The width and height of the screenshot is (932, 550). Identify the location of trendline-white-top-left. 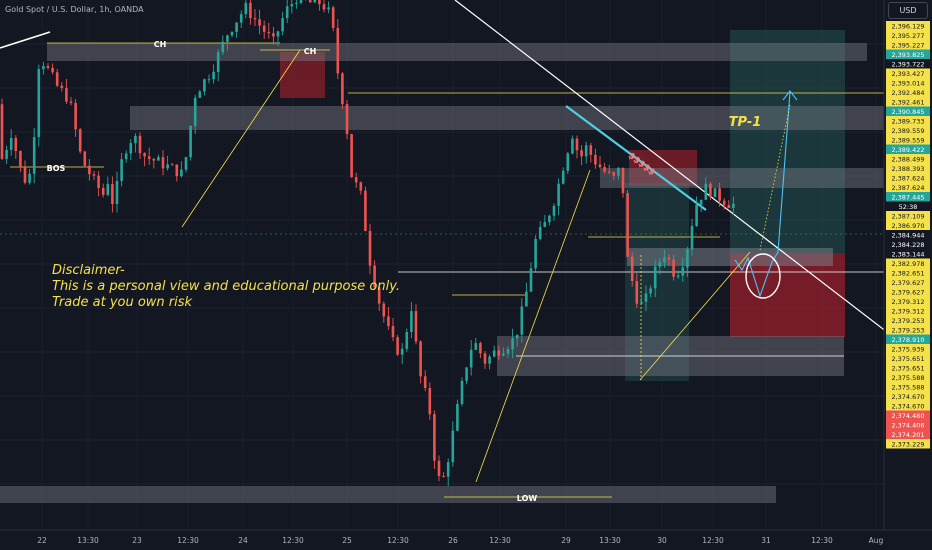
(25, 40).